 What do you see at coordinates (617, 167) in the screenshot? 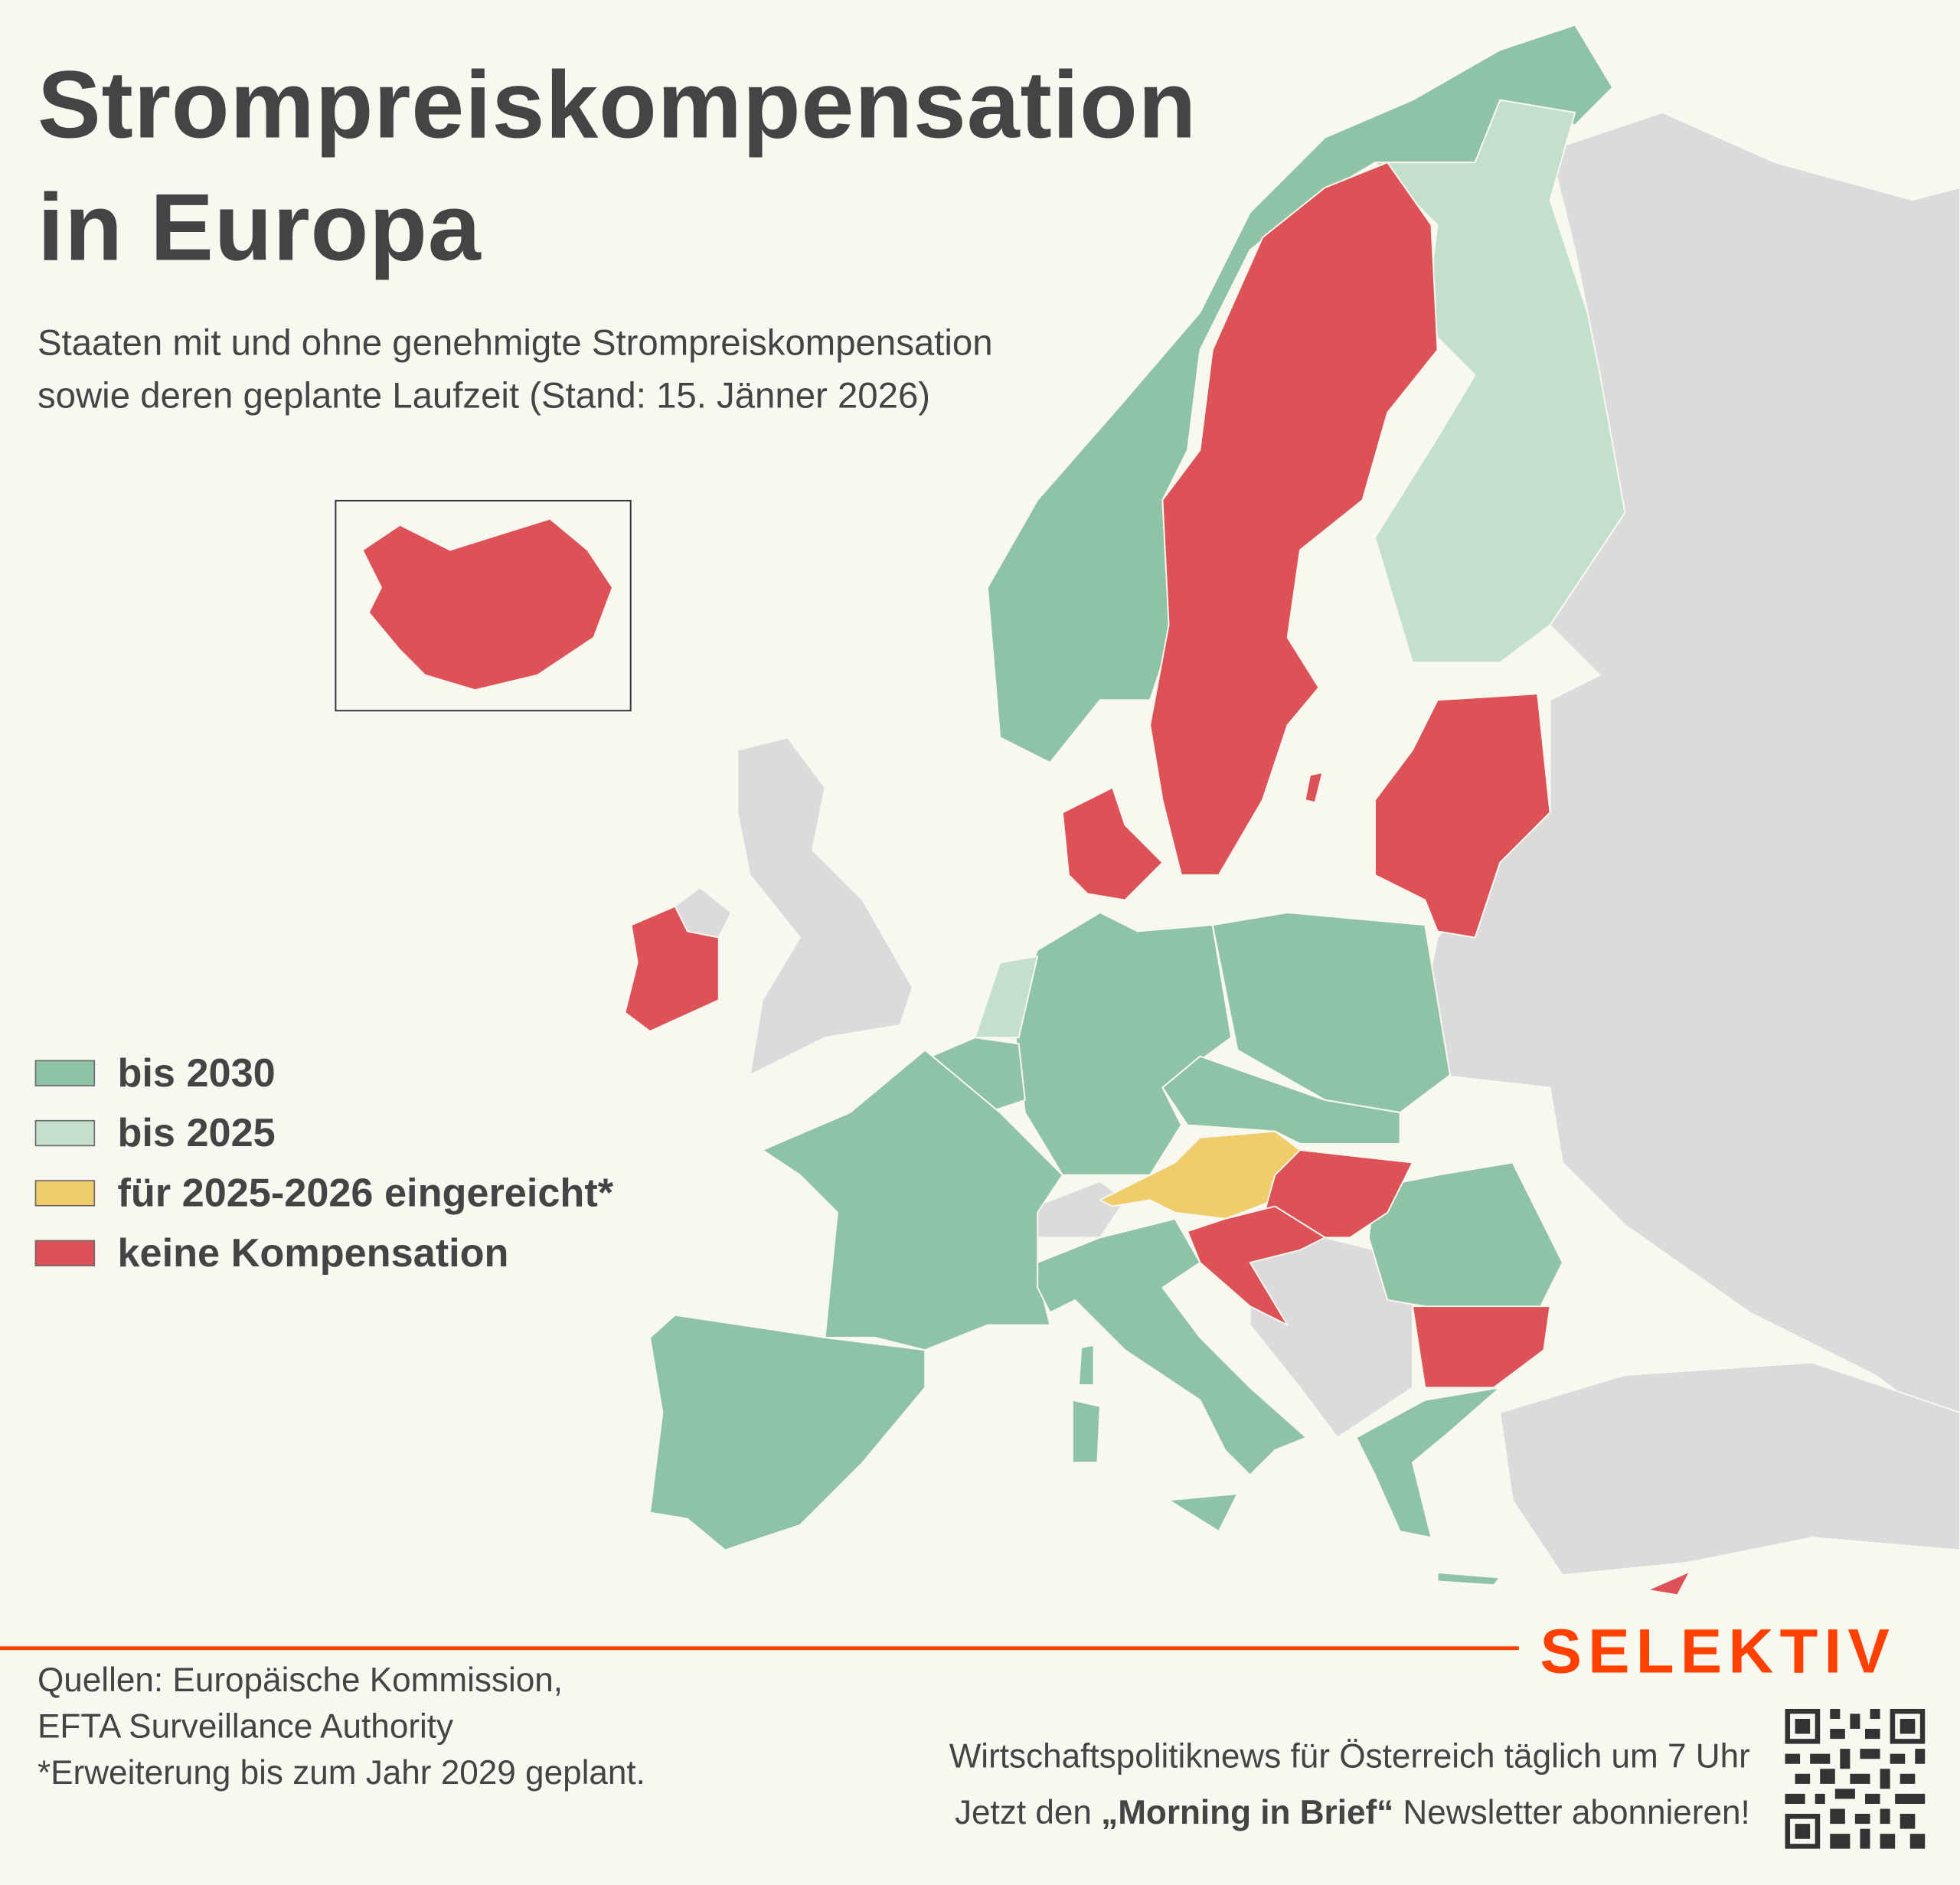
I see `page-title: Strompreiskompensation in Europa` at bounding box center [617, 167].